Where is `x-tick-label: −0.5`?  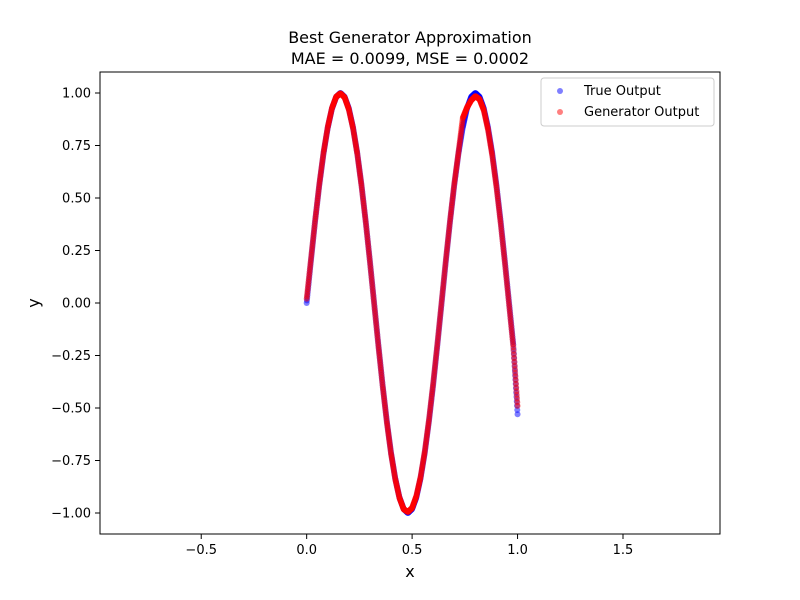
x-tick-label: −0.5 is located at coordinates (201, 550).